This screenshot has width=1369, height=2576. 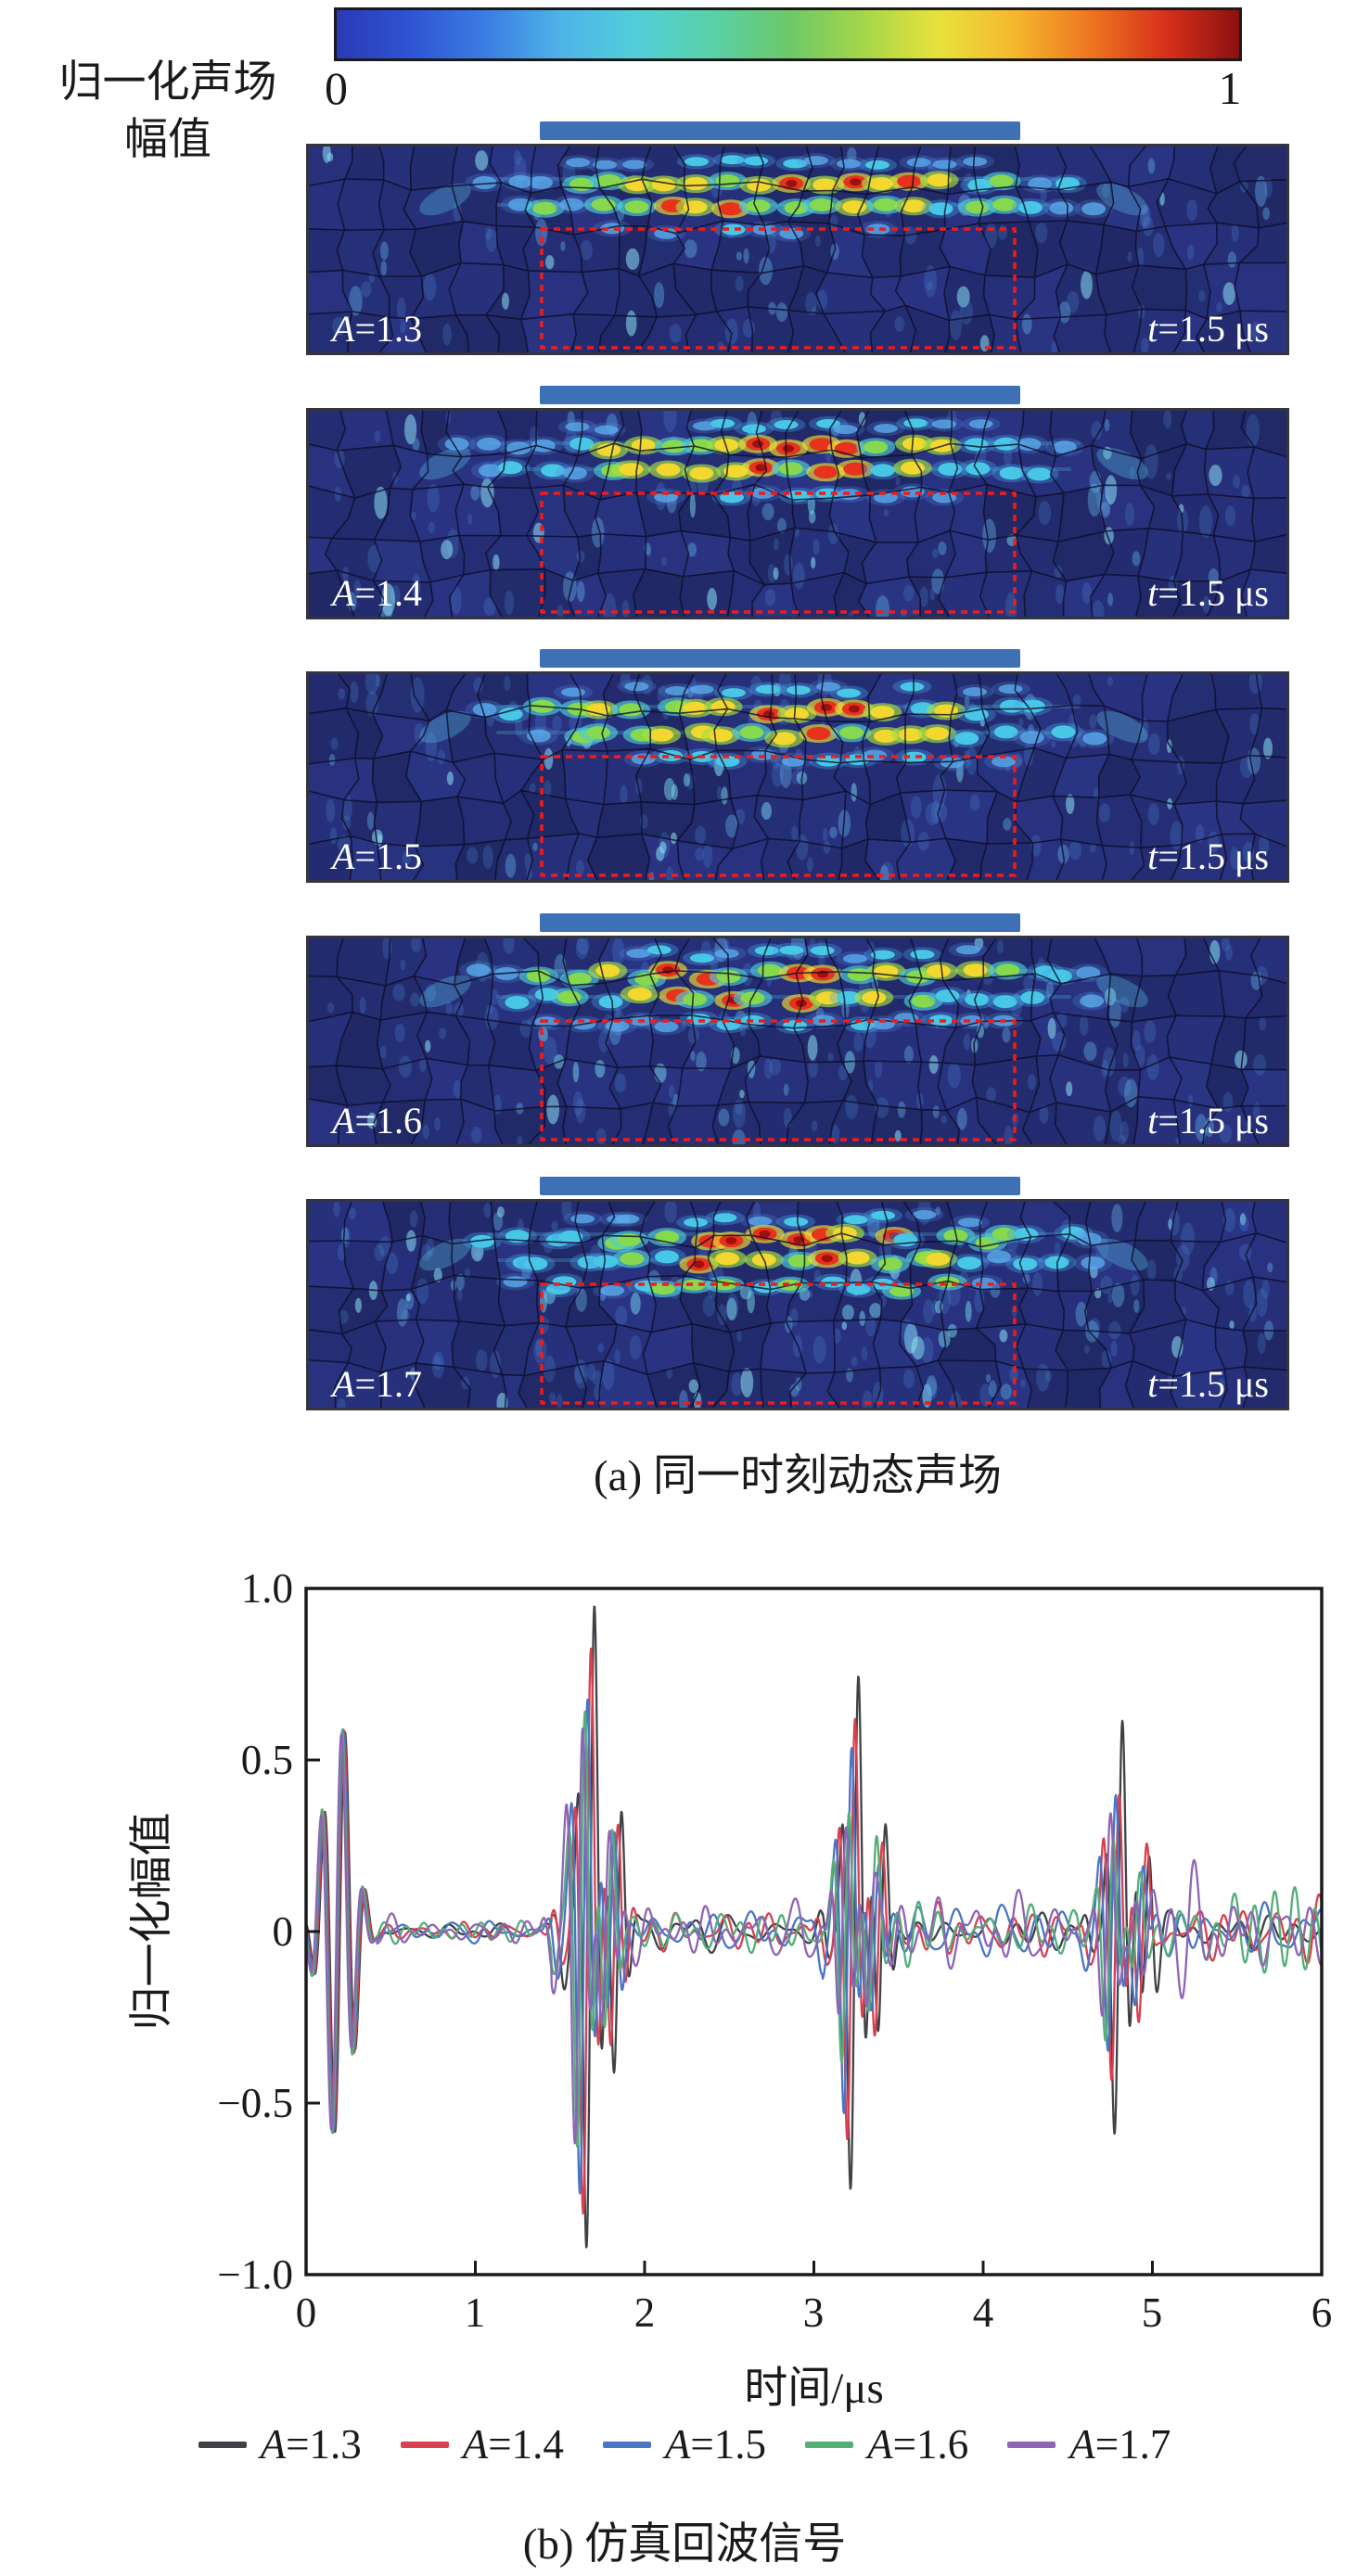 What do you see at coordinates (377, 593) in the screenshot?
I see `amplitude-coefficient-label: A=1.4` at bounding box center [377, 593].